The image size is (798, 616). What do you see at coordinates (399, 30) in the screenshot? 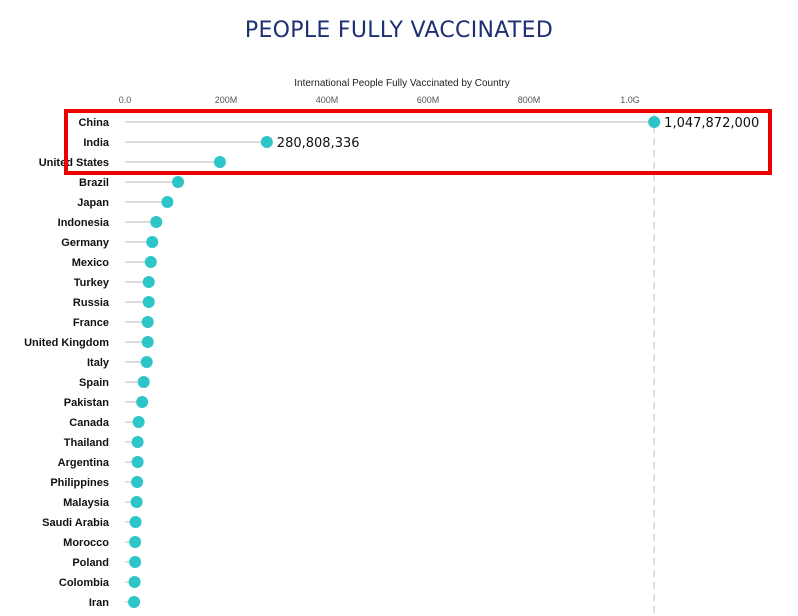
I see `page-title: PEOPLE FULLY VACCINATED` at bounding box center [399, 30].